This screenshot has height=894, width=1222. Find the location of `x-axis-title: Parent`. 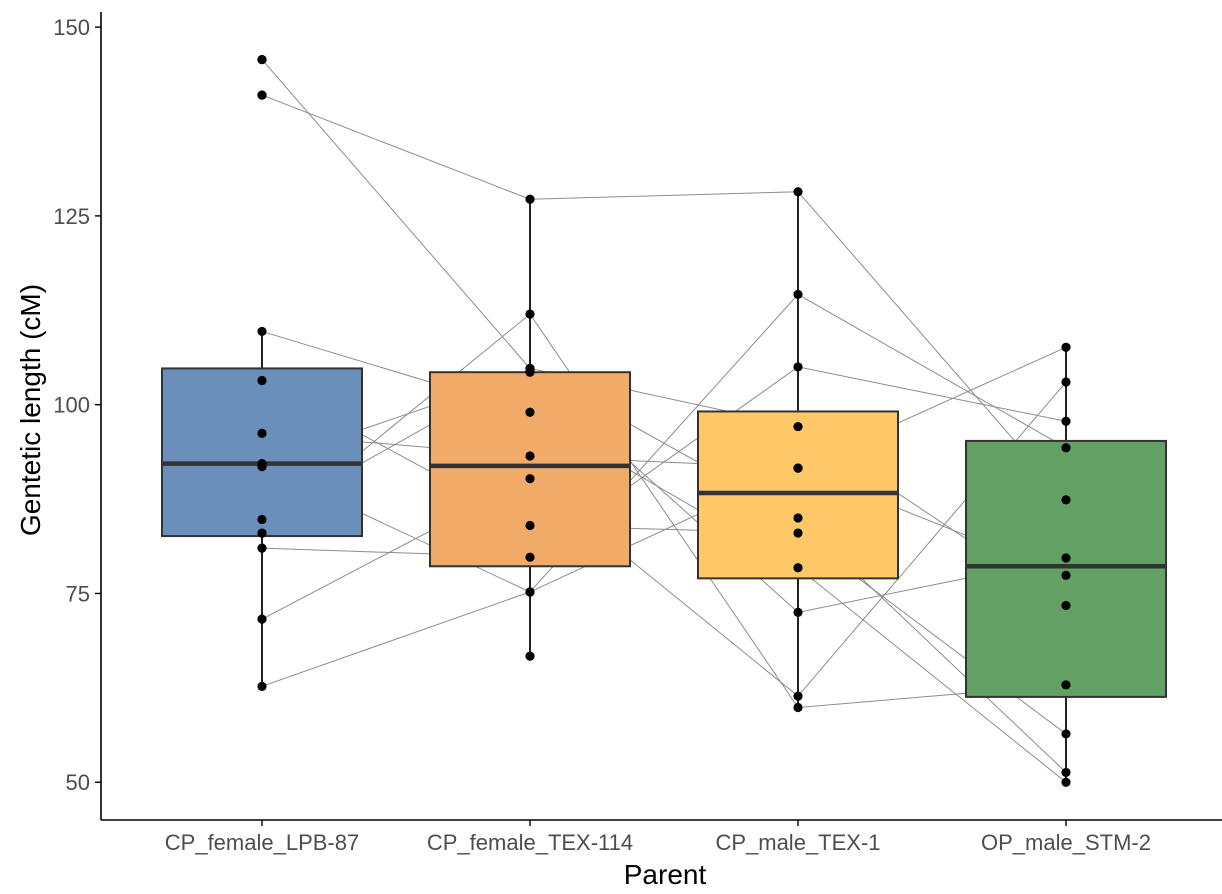

x-axis-title: Parent is located at coordinates (665, 874).